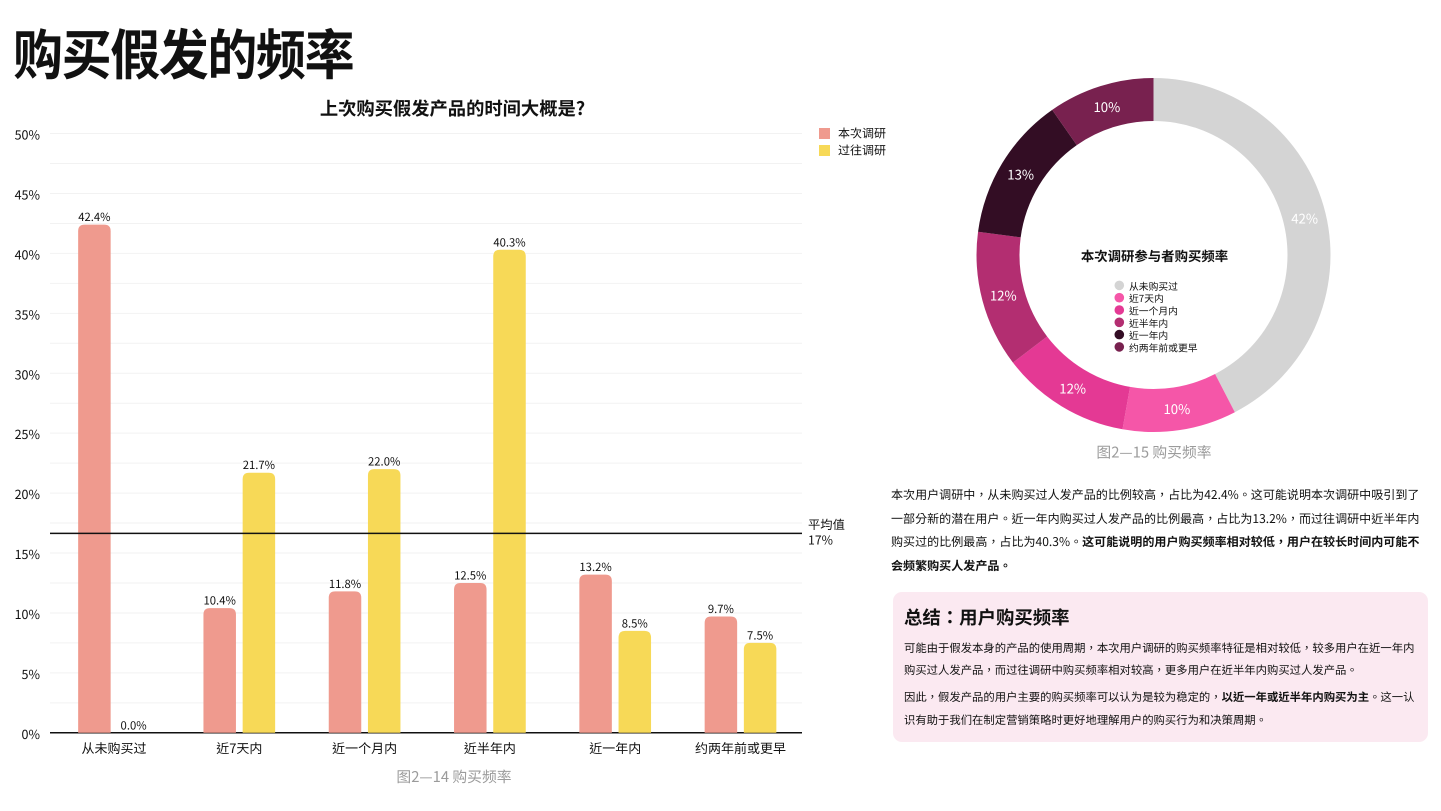  I want to click on svg-text: 30%, so click(28, 373).